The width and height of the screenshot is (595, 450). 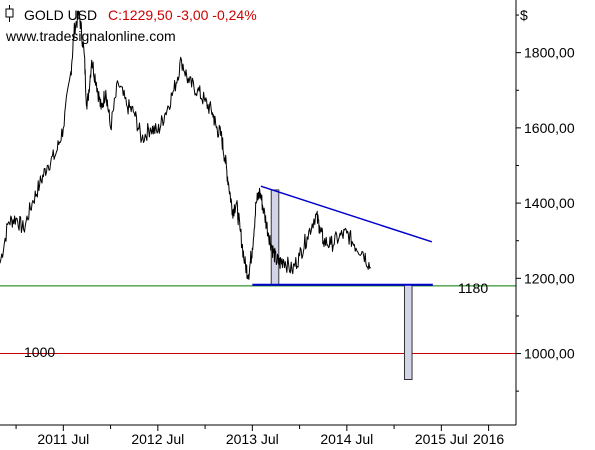 I want to click on y-tick-labels: 1000,00 1200,00 1400,00 1600,00 1800,00, so click(x=545, y=203).